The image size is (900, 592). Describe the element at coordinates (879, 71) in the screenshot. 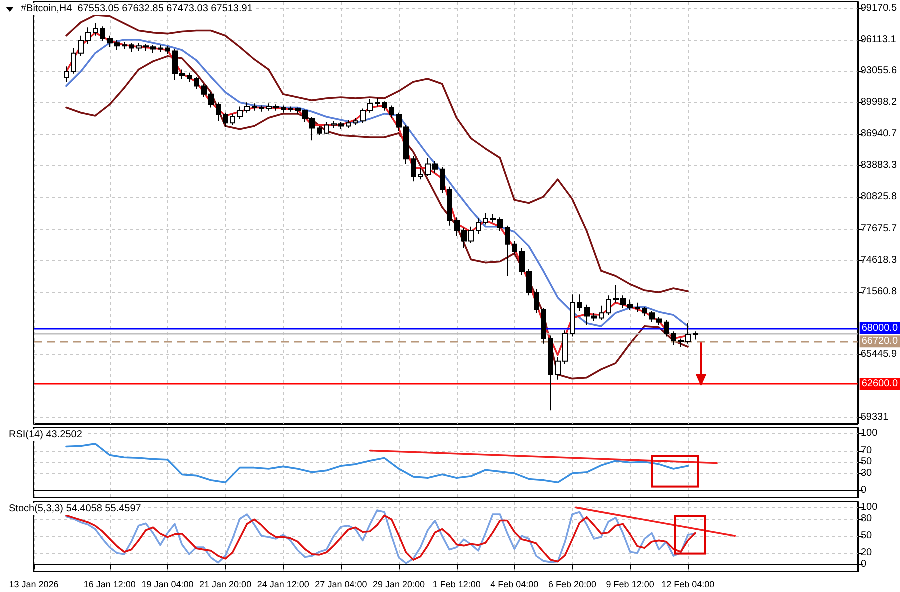

I see `y-tick-label: 93055.6` at that location.